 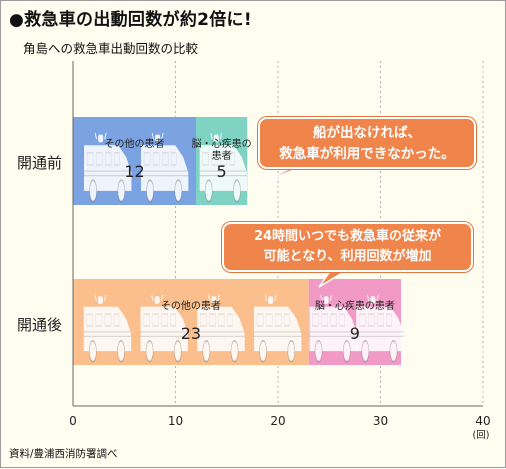 What do you see at coordinates (73, 421) in the screenshot?
I see `x-tick-label-0: 0` at bounding box center [73, 421].